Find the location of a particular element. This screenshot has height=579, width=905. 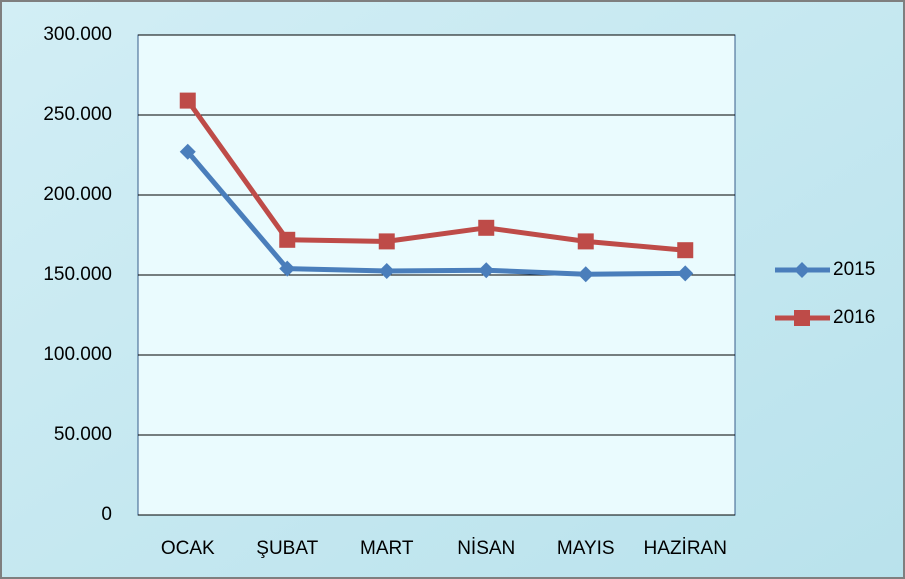

legend-label: 2015 is located at coordinates (854, 269).